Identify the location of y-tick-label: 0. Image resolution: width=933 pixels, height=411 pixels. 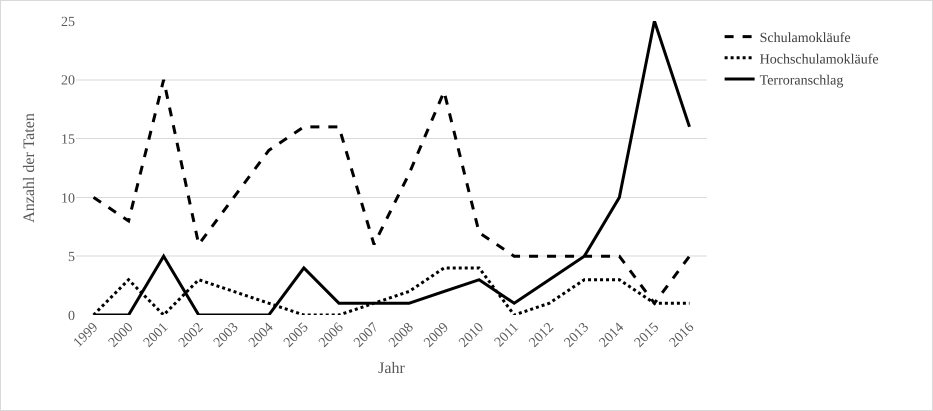
(71, 316).